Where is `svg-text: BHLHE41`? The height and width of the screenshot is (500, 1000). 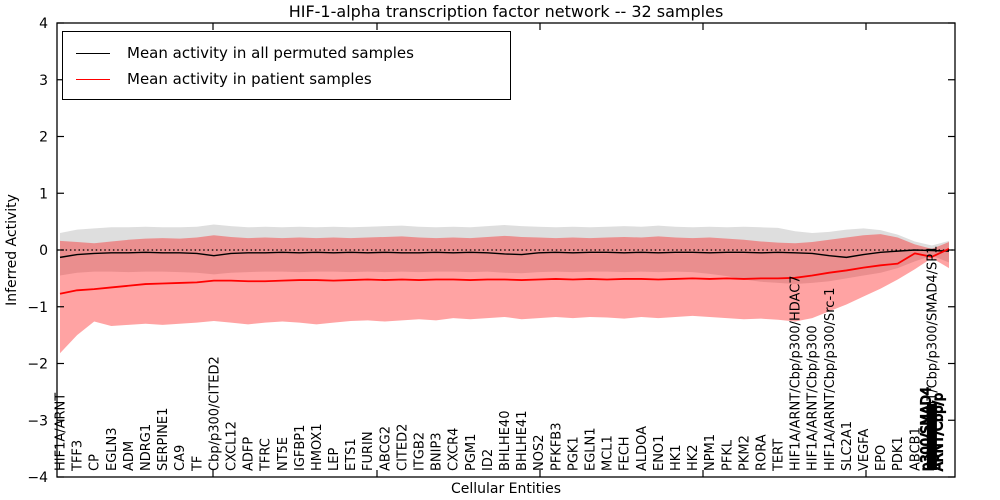
svg-text: BHLHE41 is located at coordinates (522, 441).